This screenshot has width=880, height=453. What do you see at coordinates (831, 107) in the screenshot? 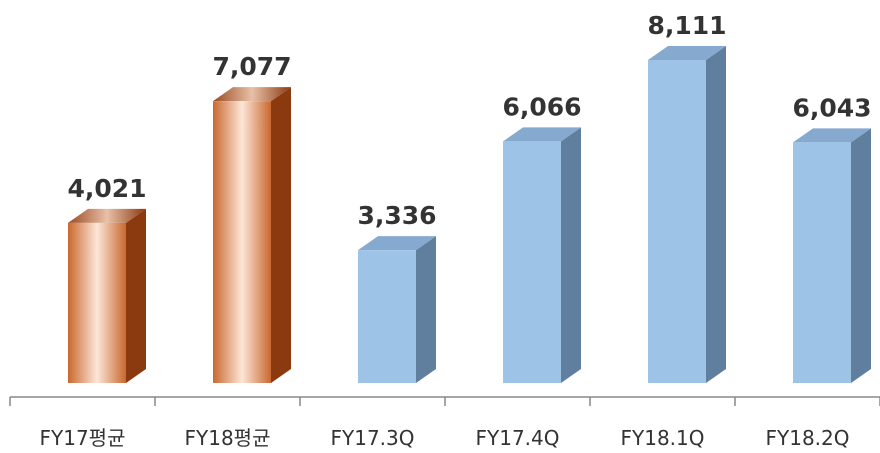
I see `value-label: 6,043` at bounding box center [831, 107].